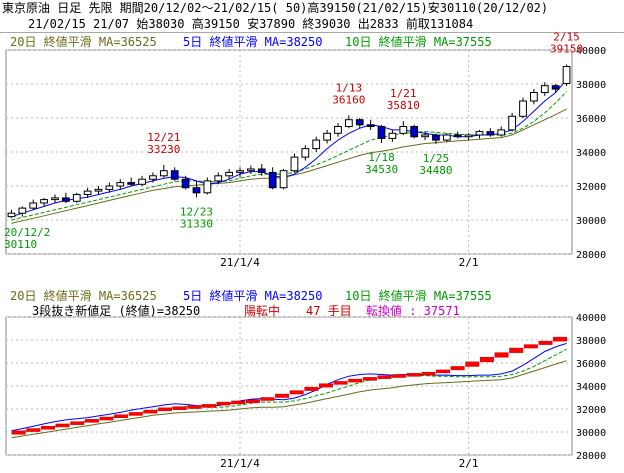 The height and width of the screenshot is (473, 624). What do you see at coordinates (20, 244) in the screenshot?
I see `annotation-value: 30110` at bounding box center [20, 244].